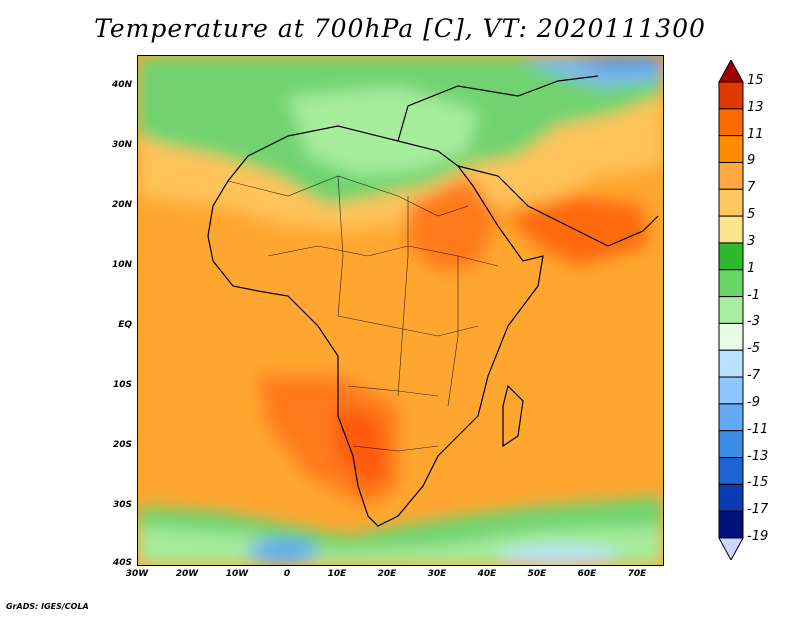 The width and height of the screenshot is (800, 618). Describe the element at coordinates (487, 574) in the screenshot. I see `lon-tick-label: 40E` at that location.